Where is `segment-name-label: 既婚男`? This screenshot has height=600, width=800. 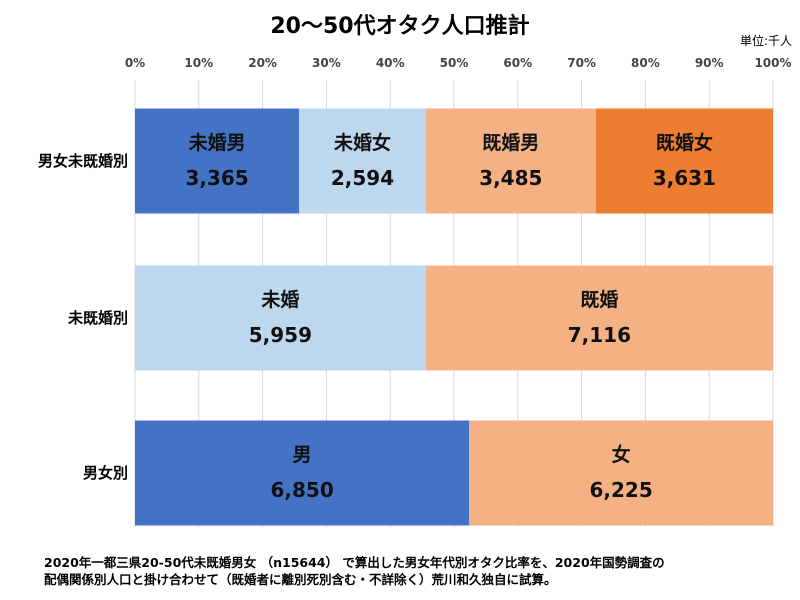
segment-name-label: 既婚男 is located at coordinates (510, 142).